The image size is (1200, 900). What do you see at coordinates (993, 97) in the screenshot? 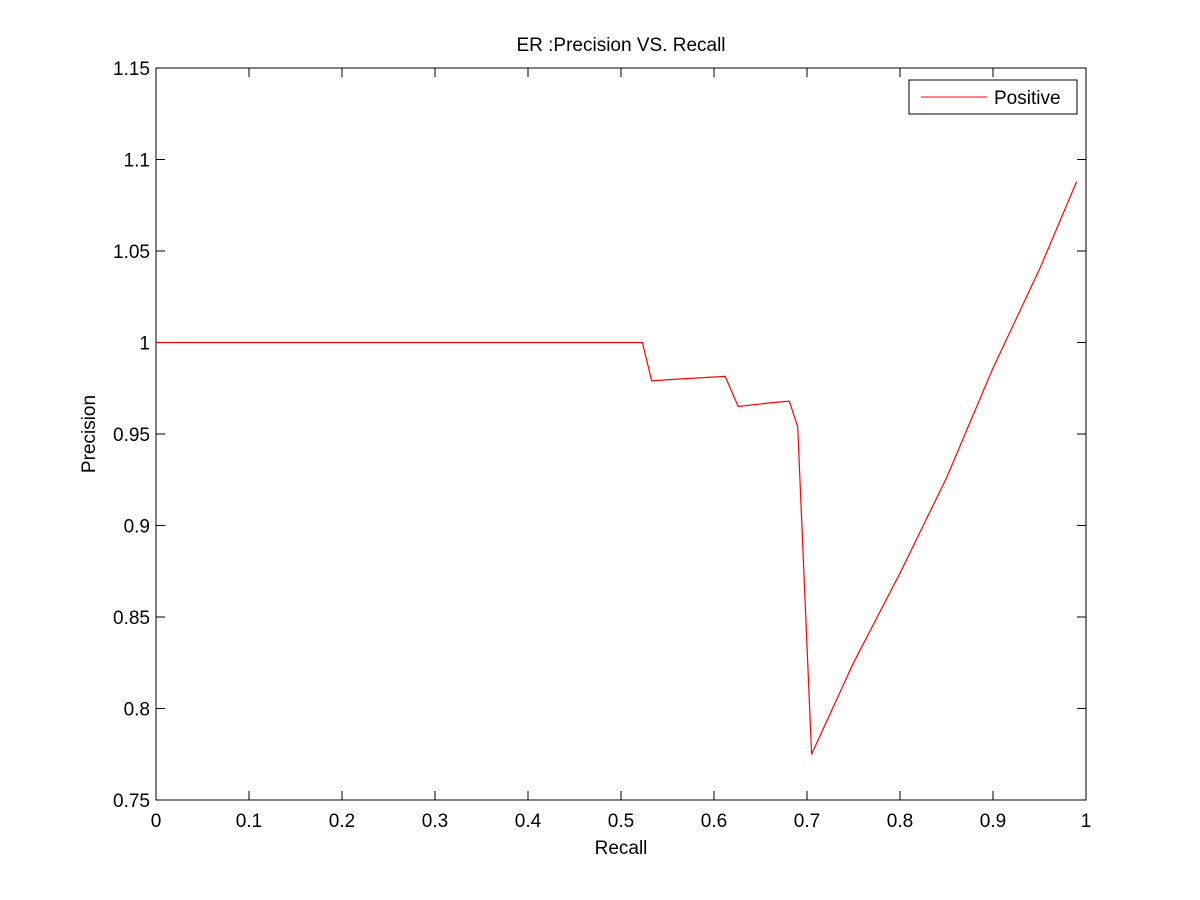
I see `legend: Positive` at bounding box center [993, 97].